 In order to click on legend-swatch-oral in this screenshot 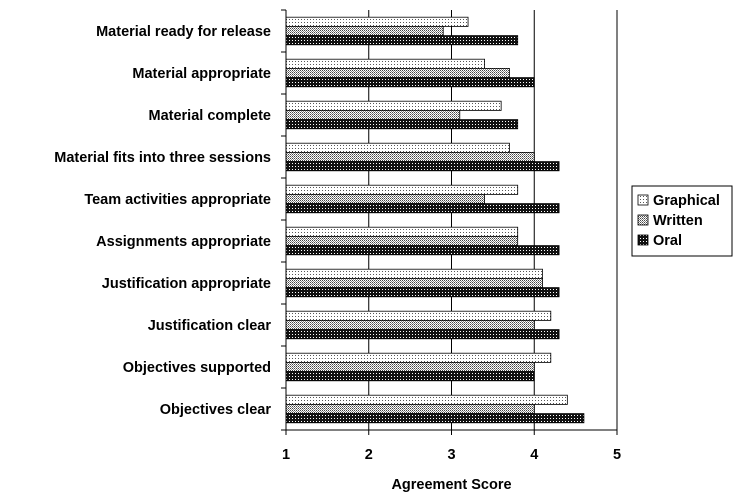, I will do `click(643, 240)`.